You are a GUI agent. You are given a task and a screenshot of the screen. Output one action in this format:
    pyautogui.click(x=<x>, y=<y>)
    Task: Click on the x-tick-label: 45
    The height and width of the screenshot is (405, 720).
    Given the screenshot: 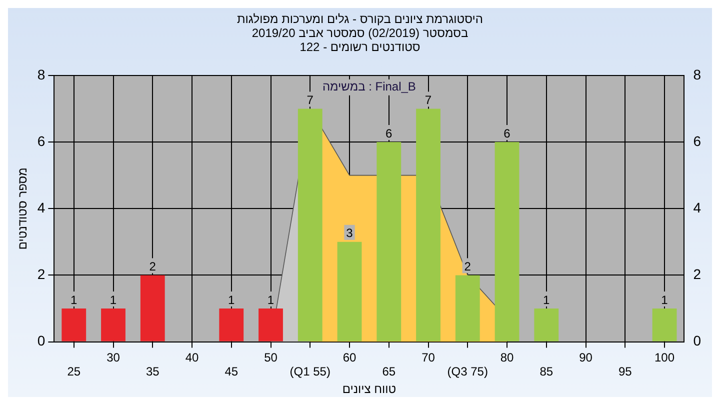 What is the action you would take?
    pyautogui.click(x=231, y=371)
    